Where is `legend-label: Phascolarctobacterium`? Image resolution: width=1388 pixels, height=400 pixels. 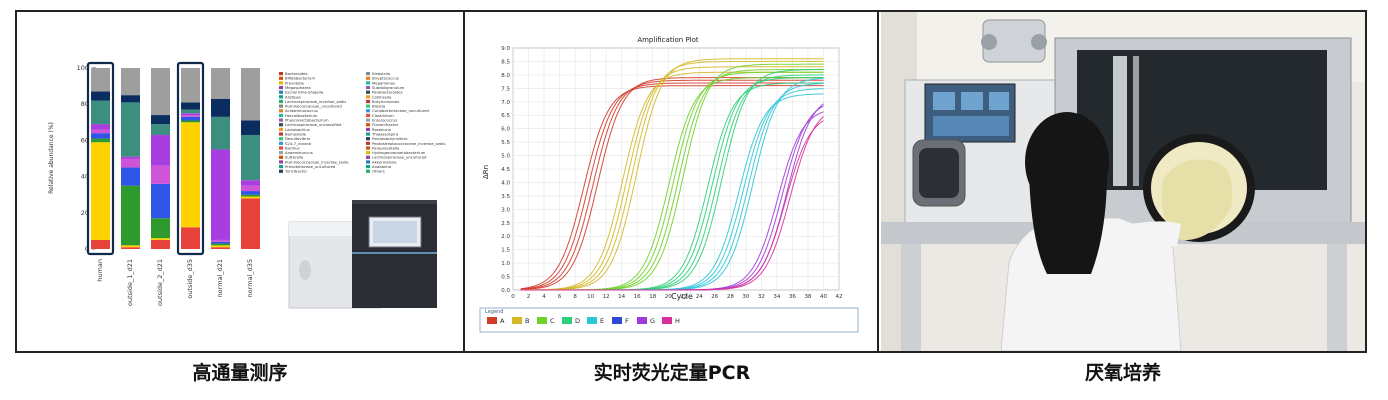
legend-label: Phascolarctobacterium is located at coordinates (307, 120).